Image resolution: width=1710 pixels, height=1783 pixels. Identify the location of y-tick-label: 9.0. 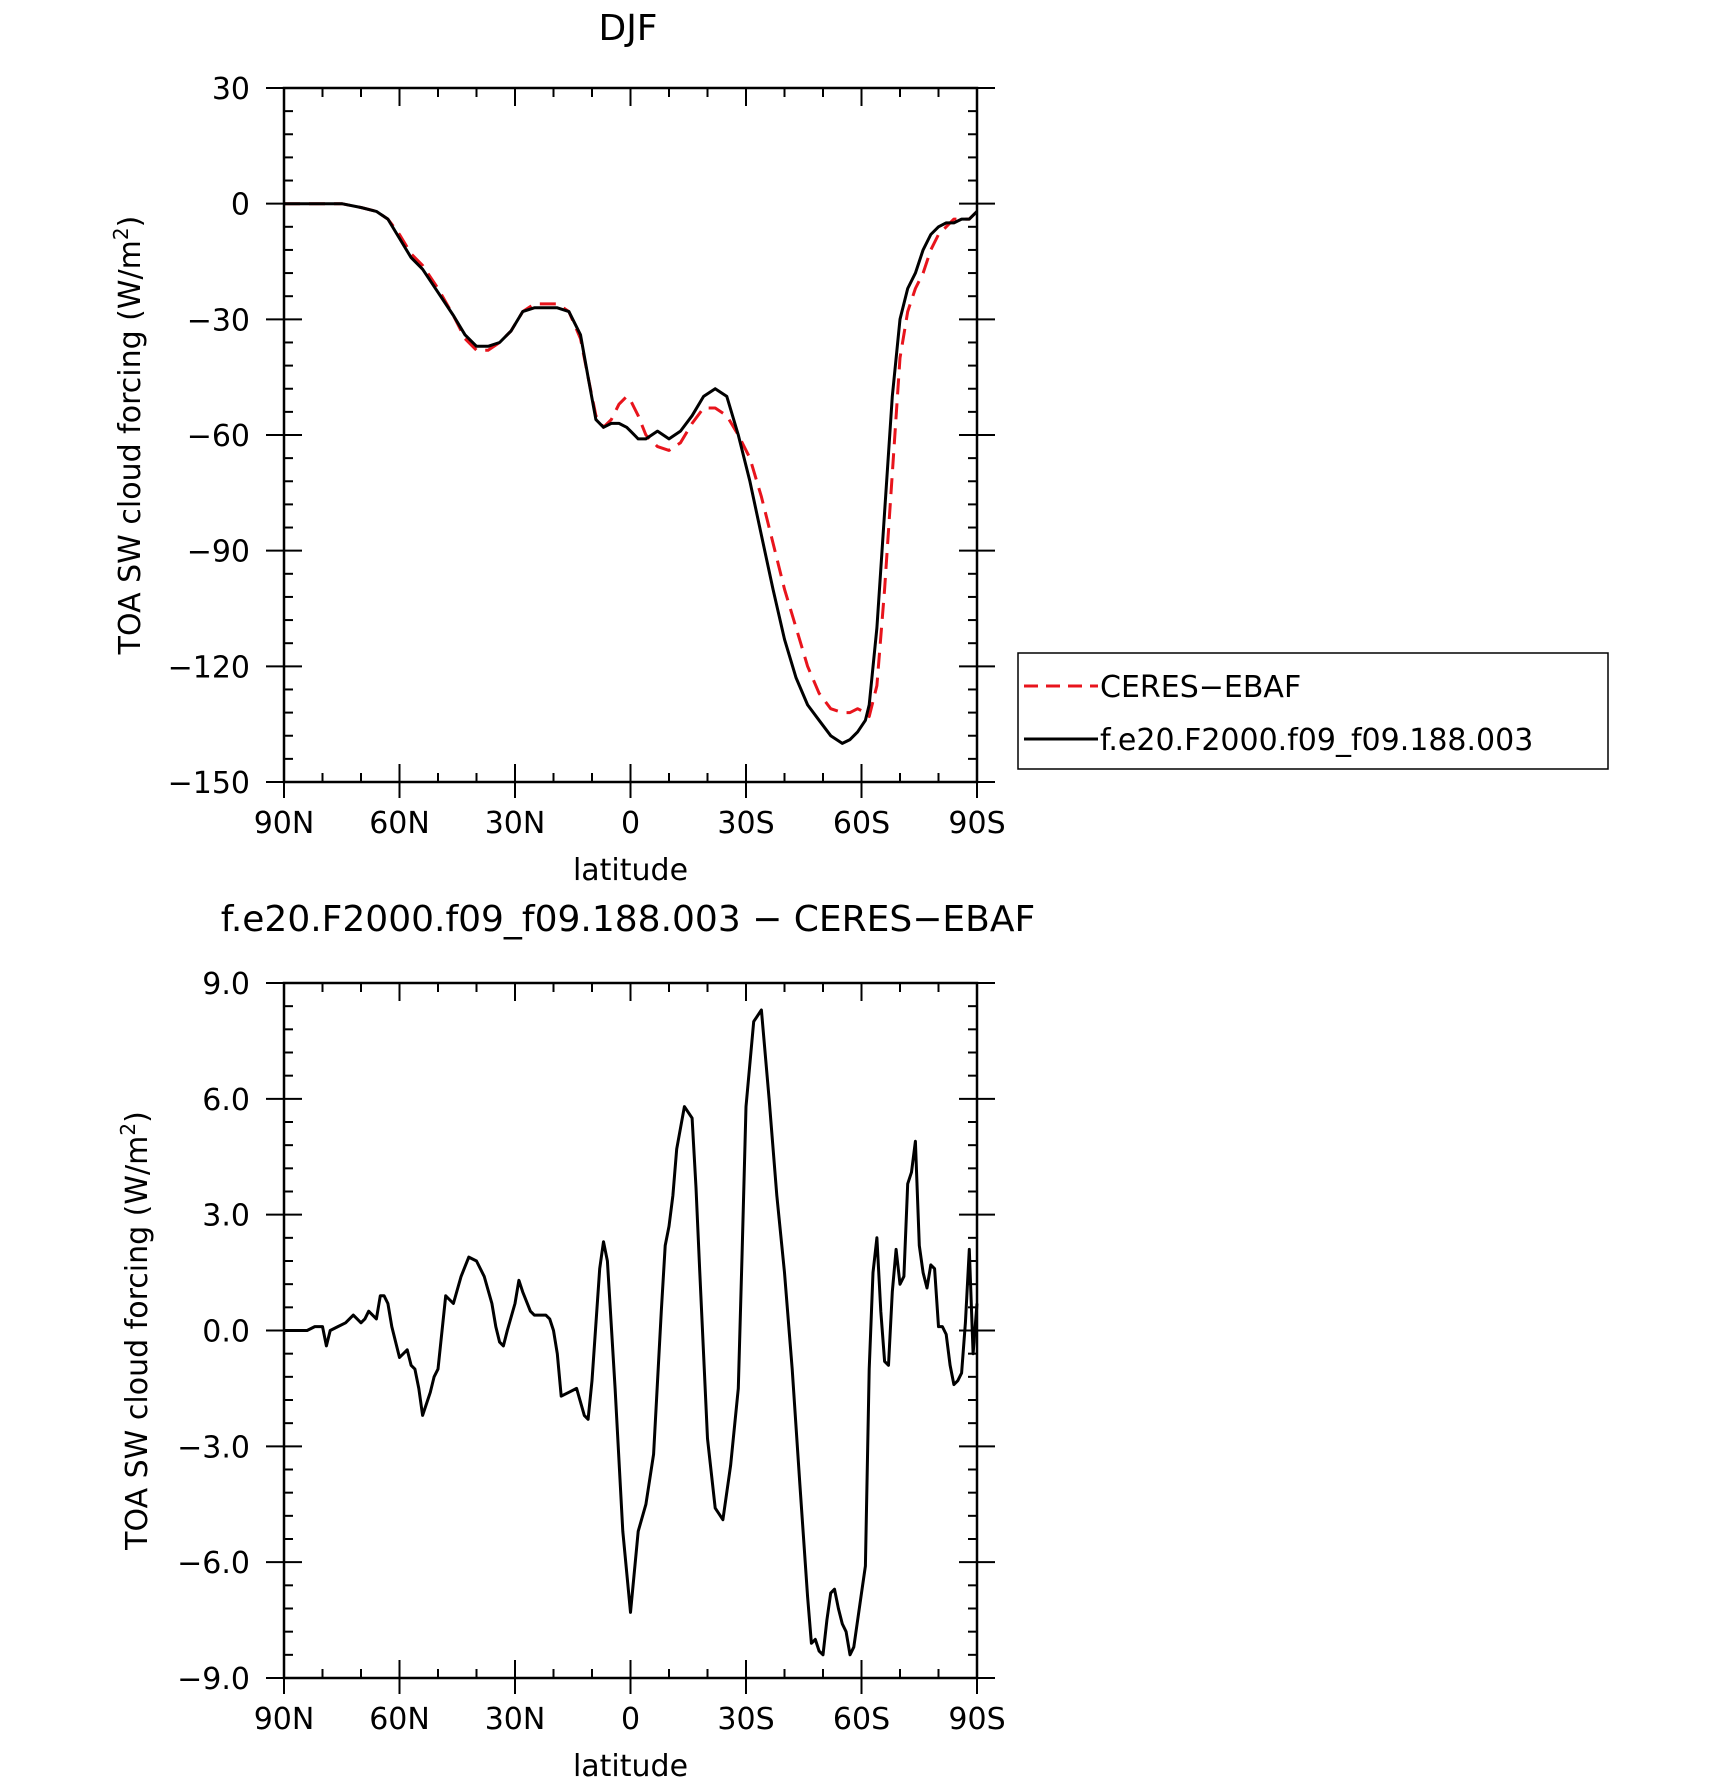
(226, 984).